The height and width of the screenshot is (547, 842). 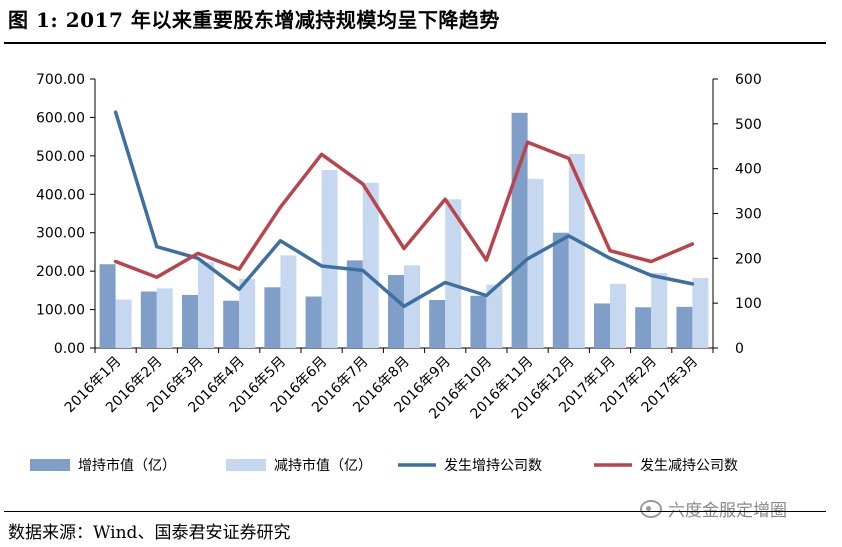 I want to click on y-left-tick-label: 700.00, so click(x=60, y=80).